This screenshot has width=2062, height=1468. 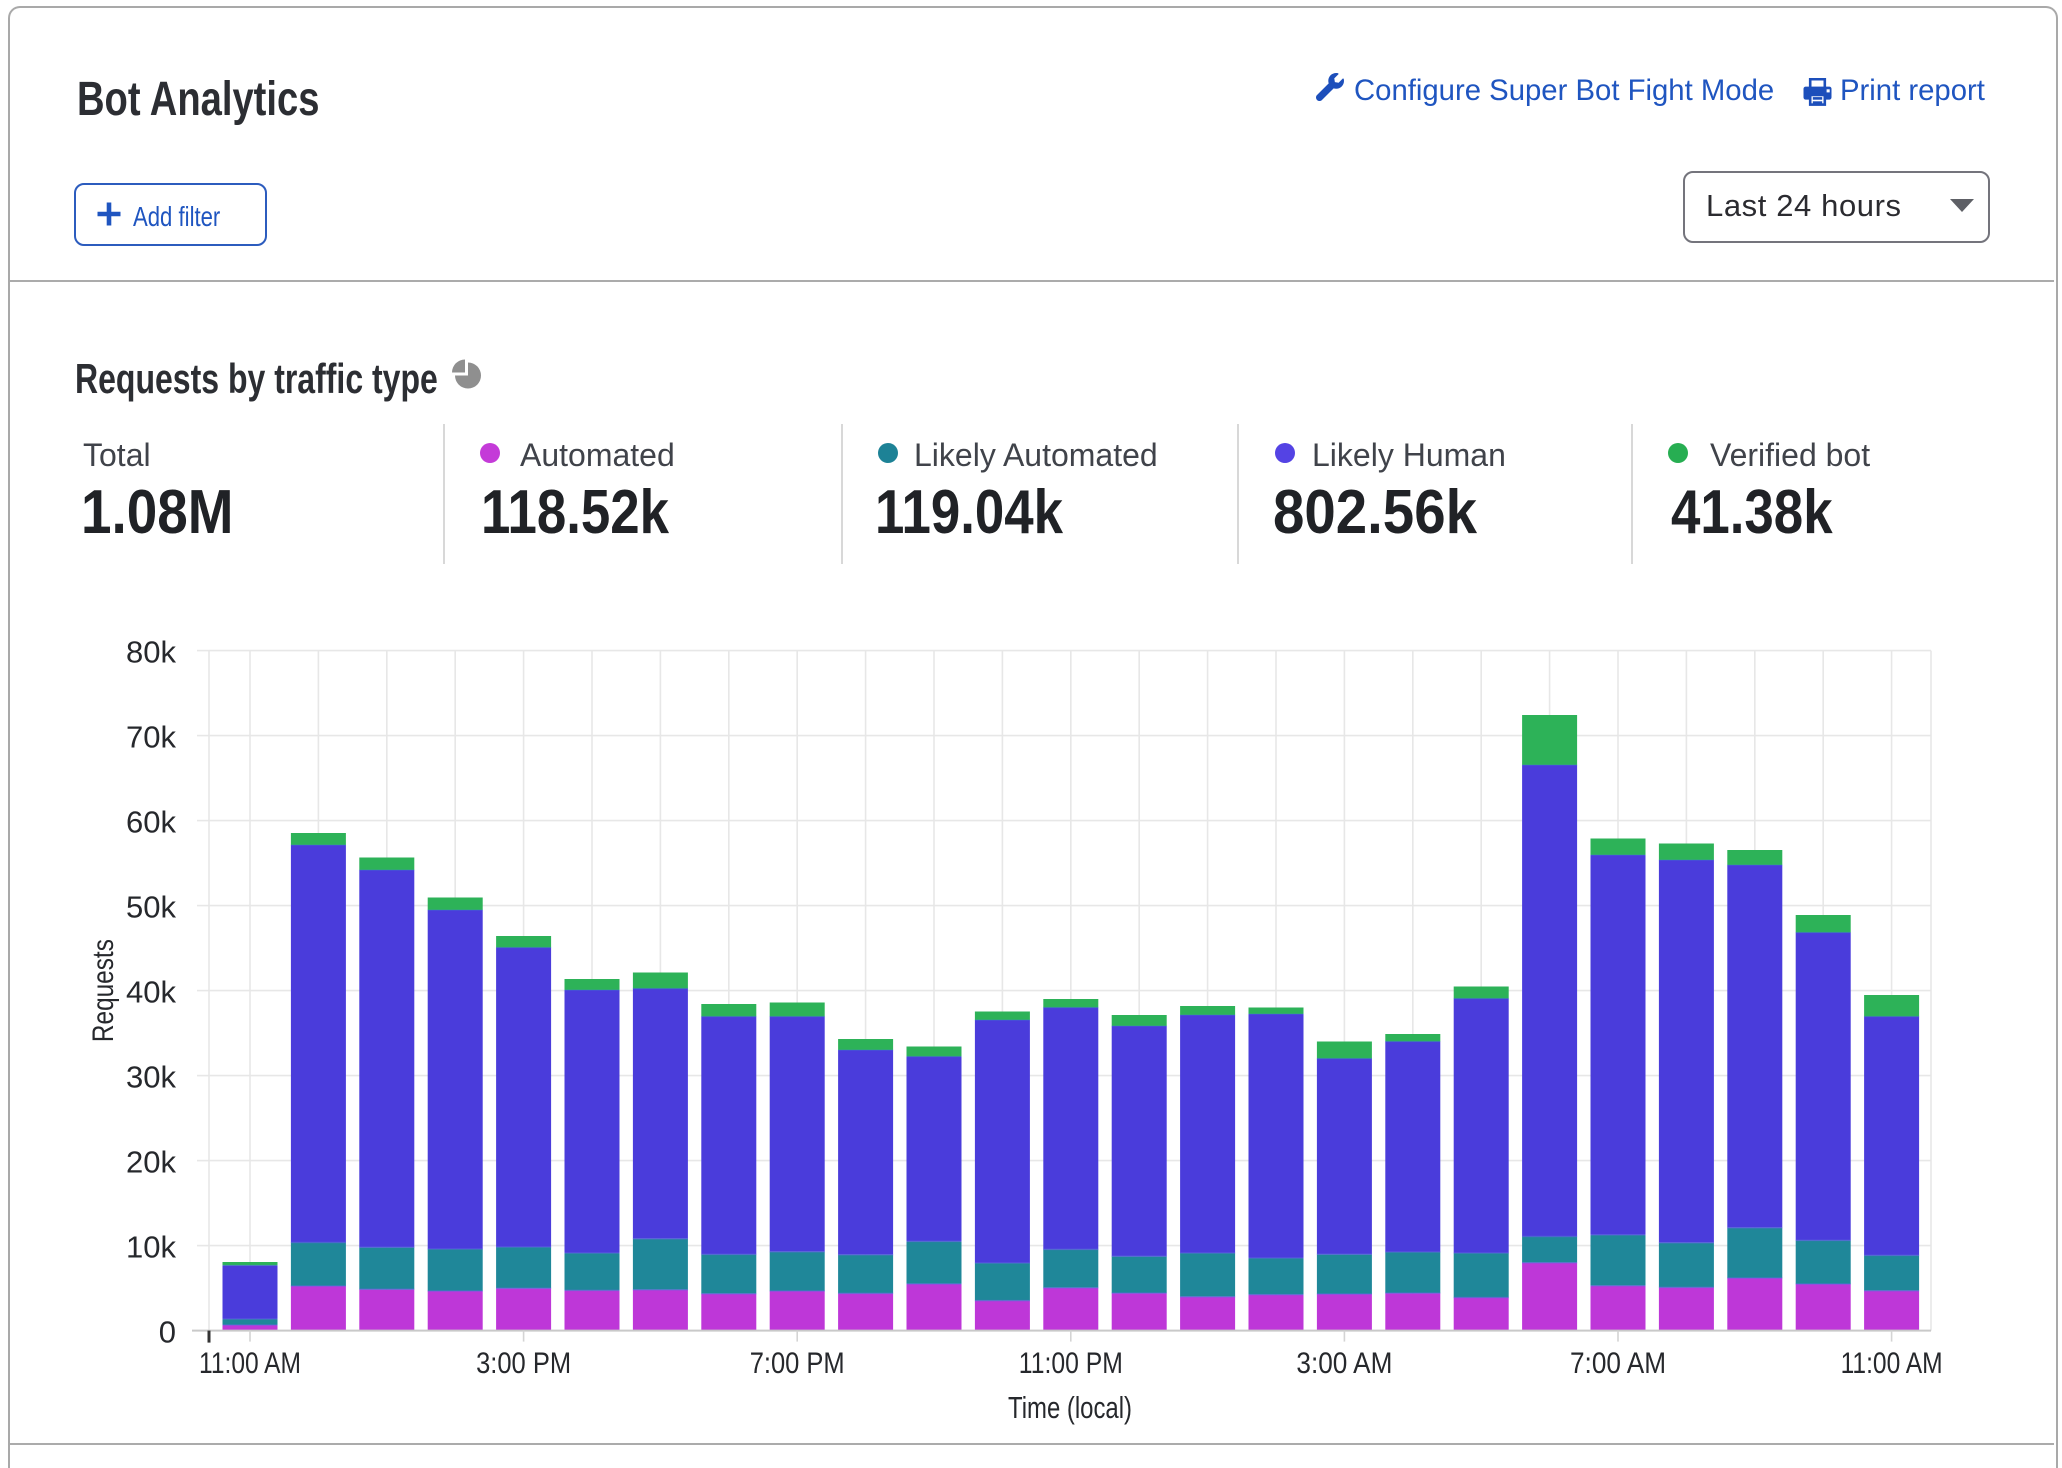 What do you see at coordinates (1344, 1363) in the screenshot?
I see `svg-text: 3:00 AM` at bounding box center [1344, 1363].